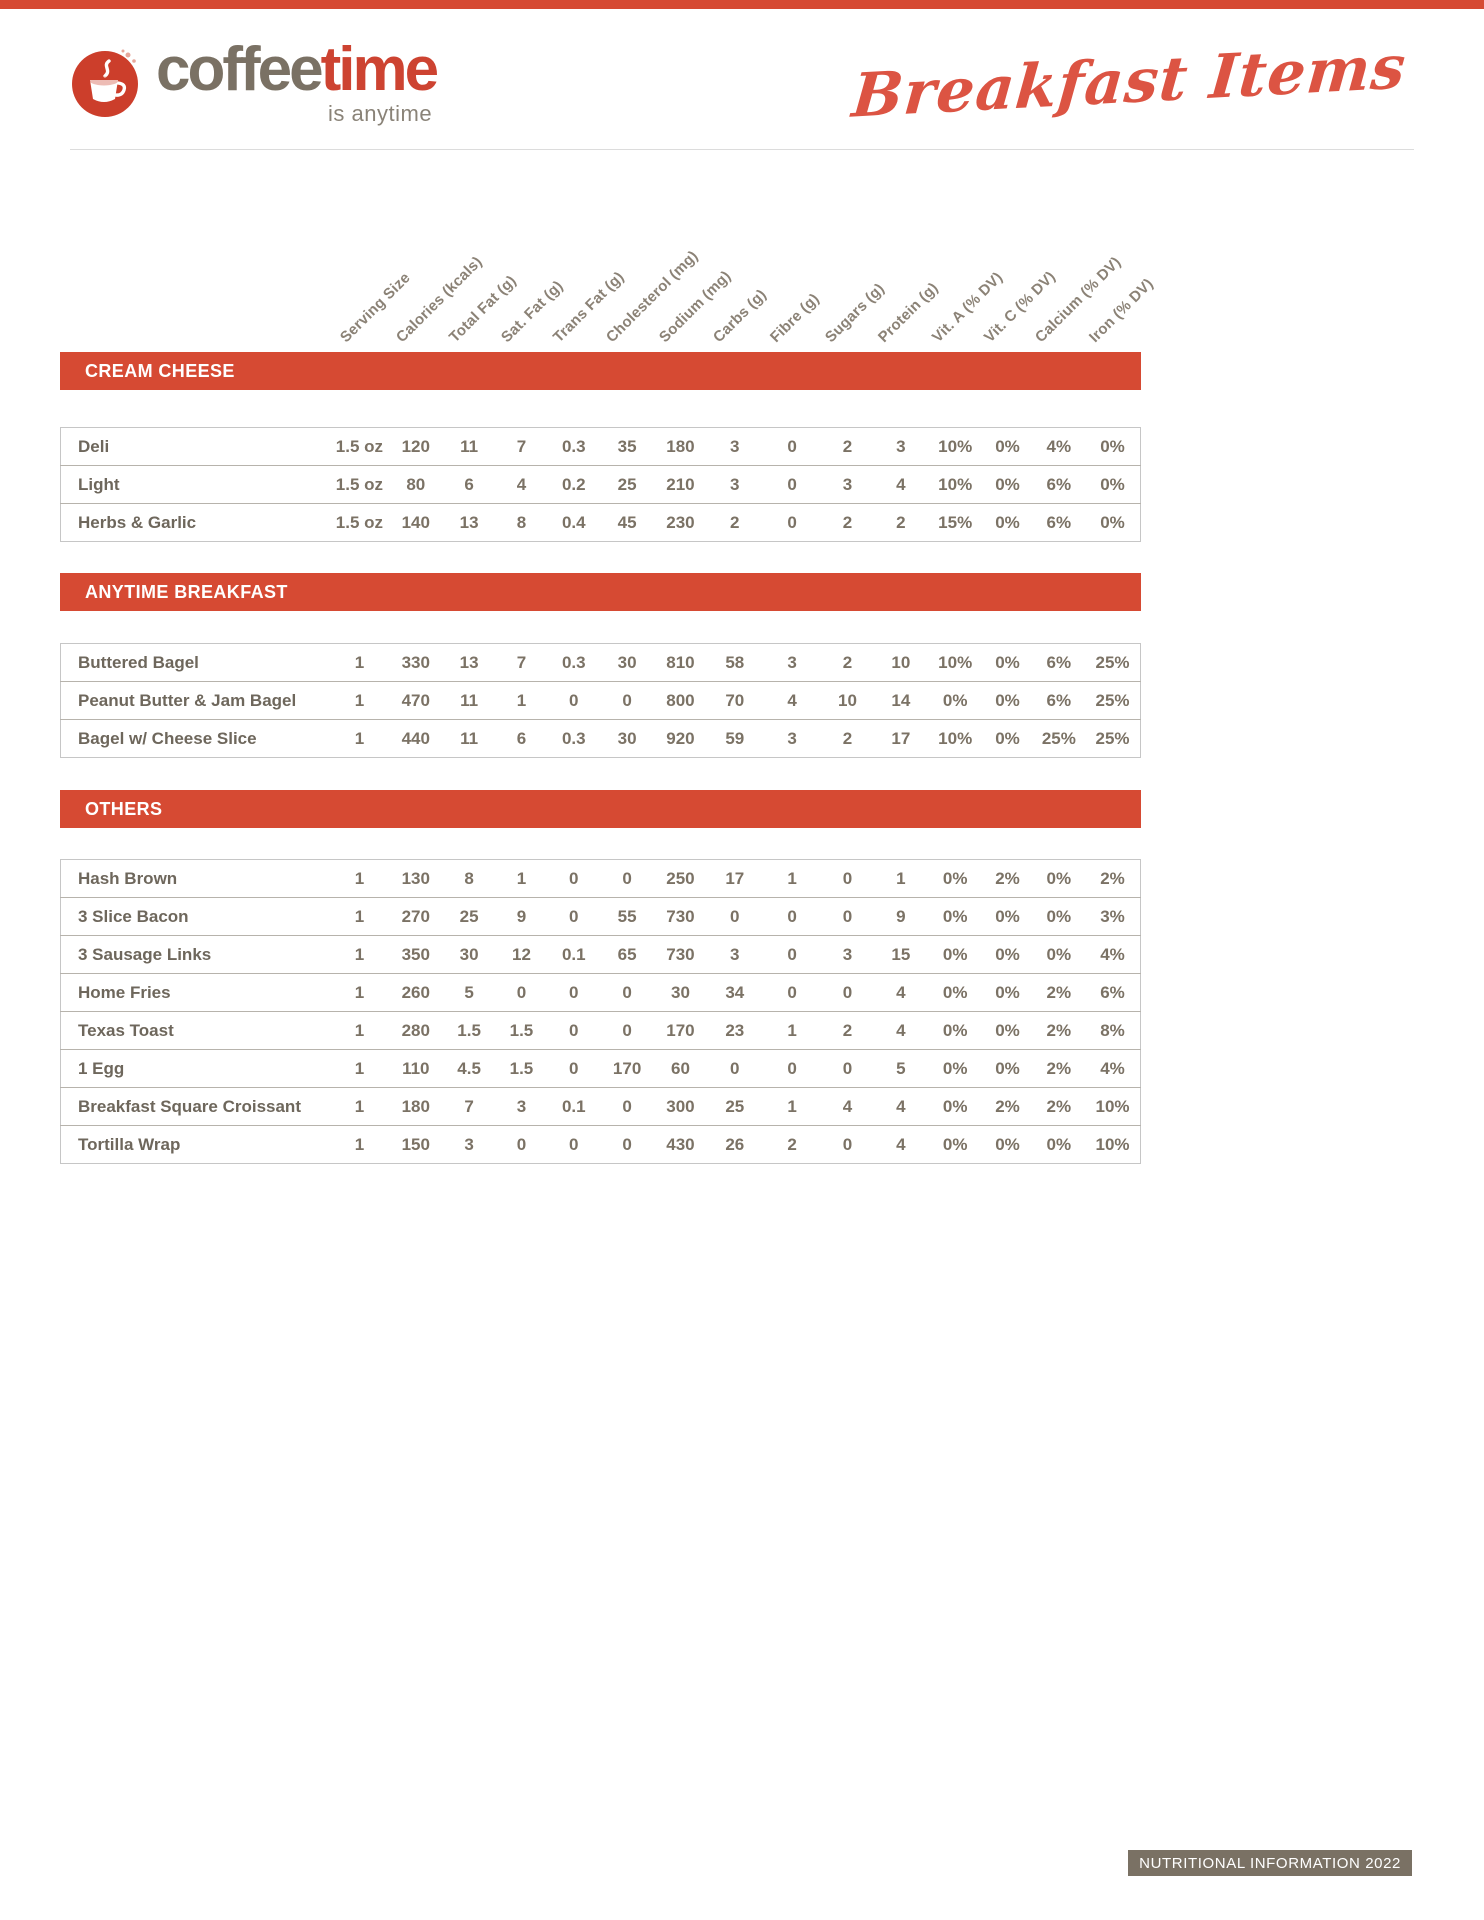  What do you see at coordinates (1113, 1068) in the screenshot?
I see `nutrient-value: 4%` at bounding box center [1113, 1068].